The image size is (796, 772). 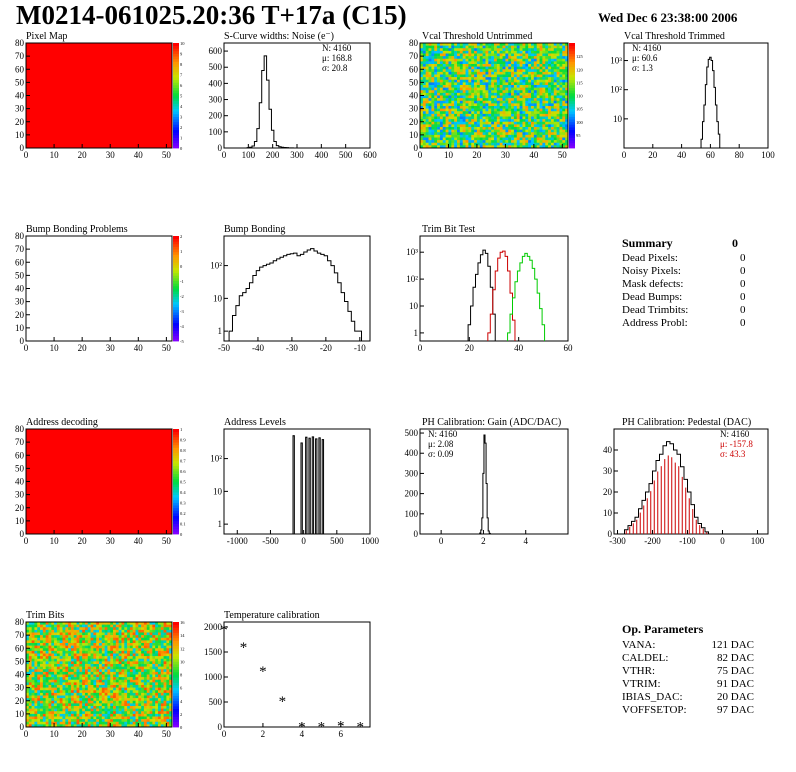 I want to click on address_decoding-ytick-label: 50, so click(x=20, y=468).